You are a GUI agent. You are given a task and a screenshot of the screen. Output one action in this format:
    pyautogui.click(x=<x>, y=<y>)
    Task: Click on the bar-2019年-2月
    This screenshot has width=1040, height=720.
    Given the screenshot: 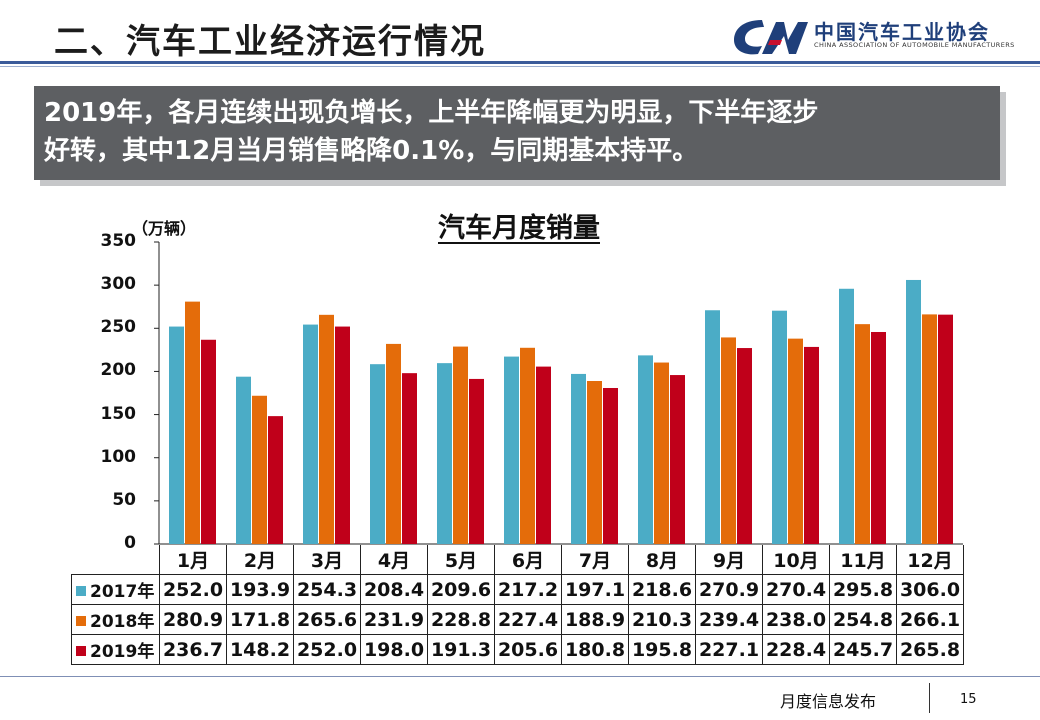 What is the action you would take?
    pyautogui.click(x=275, y=480)
    